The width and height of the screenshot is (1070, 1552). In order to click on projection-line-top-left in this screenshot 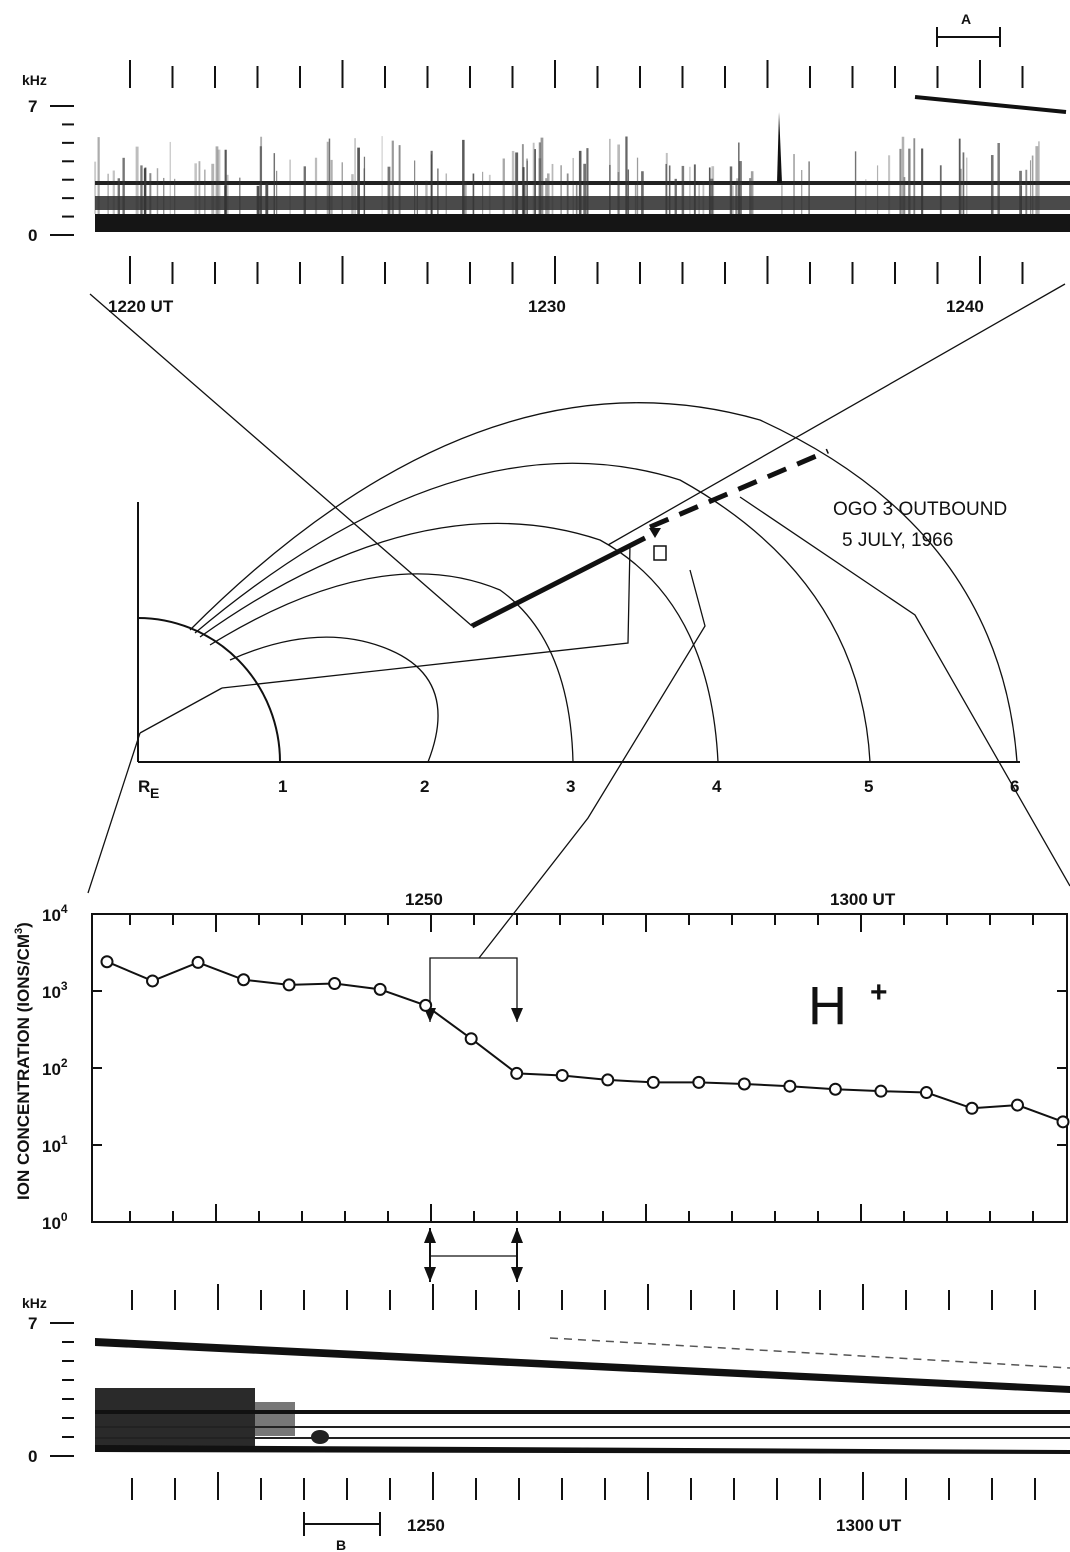, I will do `click(281, 460)`.